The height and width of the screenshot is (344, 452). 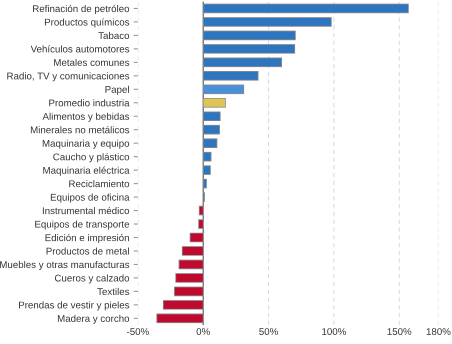 What do you see at coordinates (334, 331) in the screenshot?
I see `x-tick-label: 100%` at bounding box center [334, 331].